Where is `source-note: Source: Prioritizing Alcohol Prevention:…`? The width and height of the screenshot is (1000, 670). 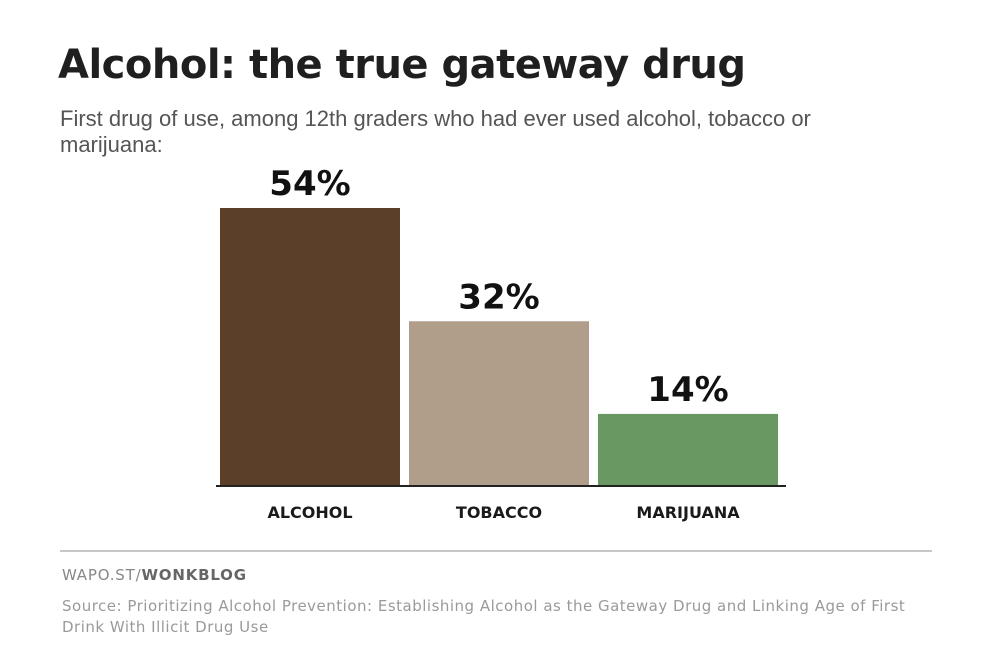
source-note: Source: Prioritizing Alcohol Prevention:… is located at coordinates (484, 616).